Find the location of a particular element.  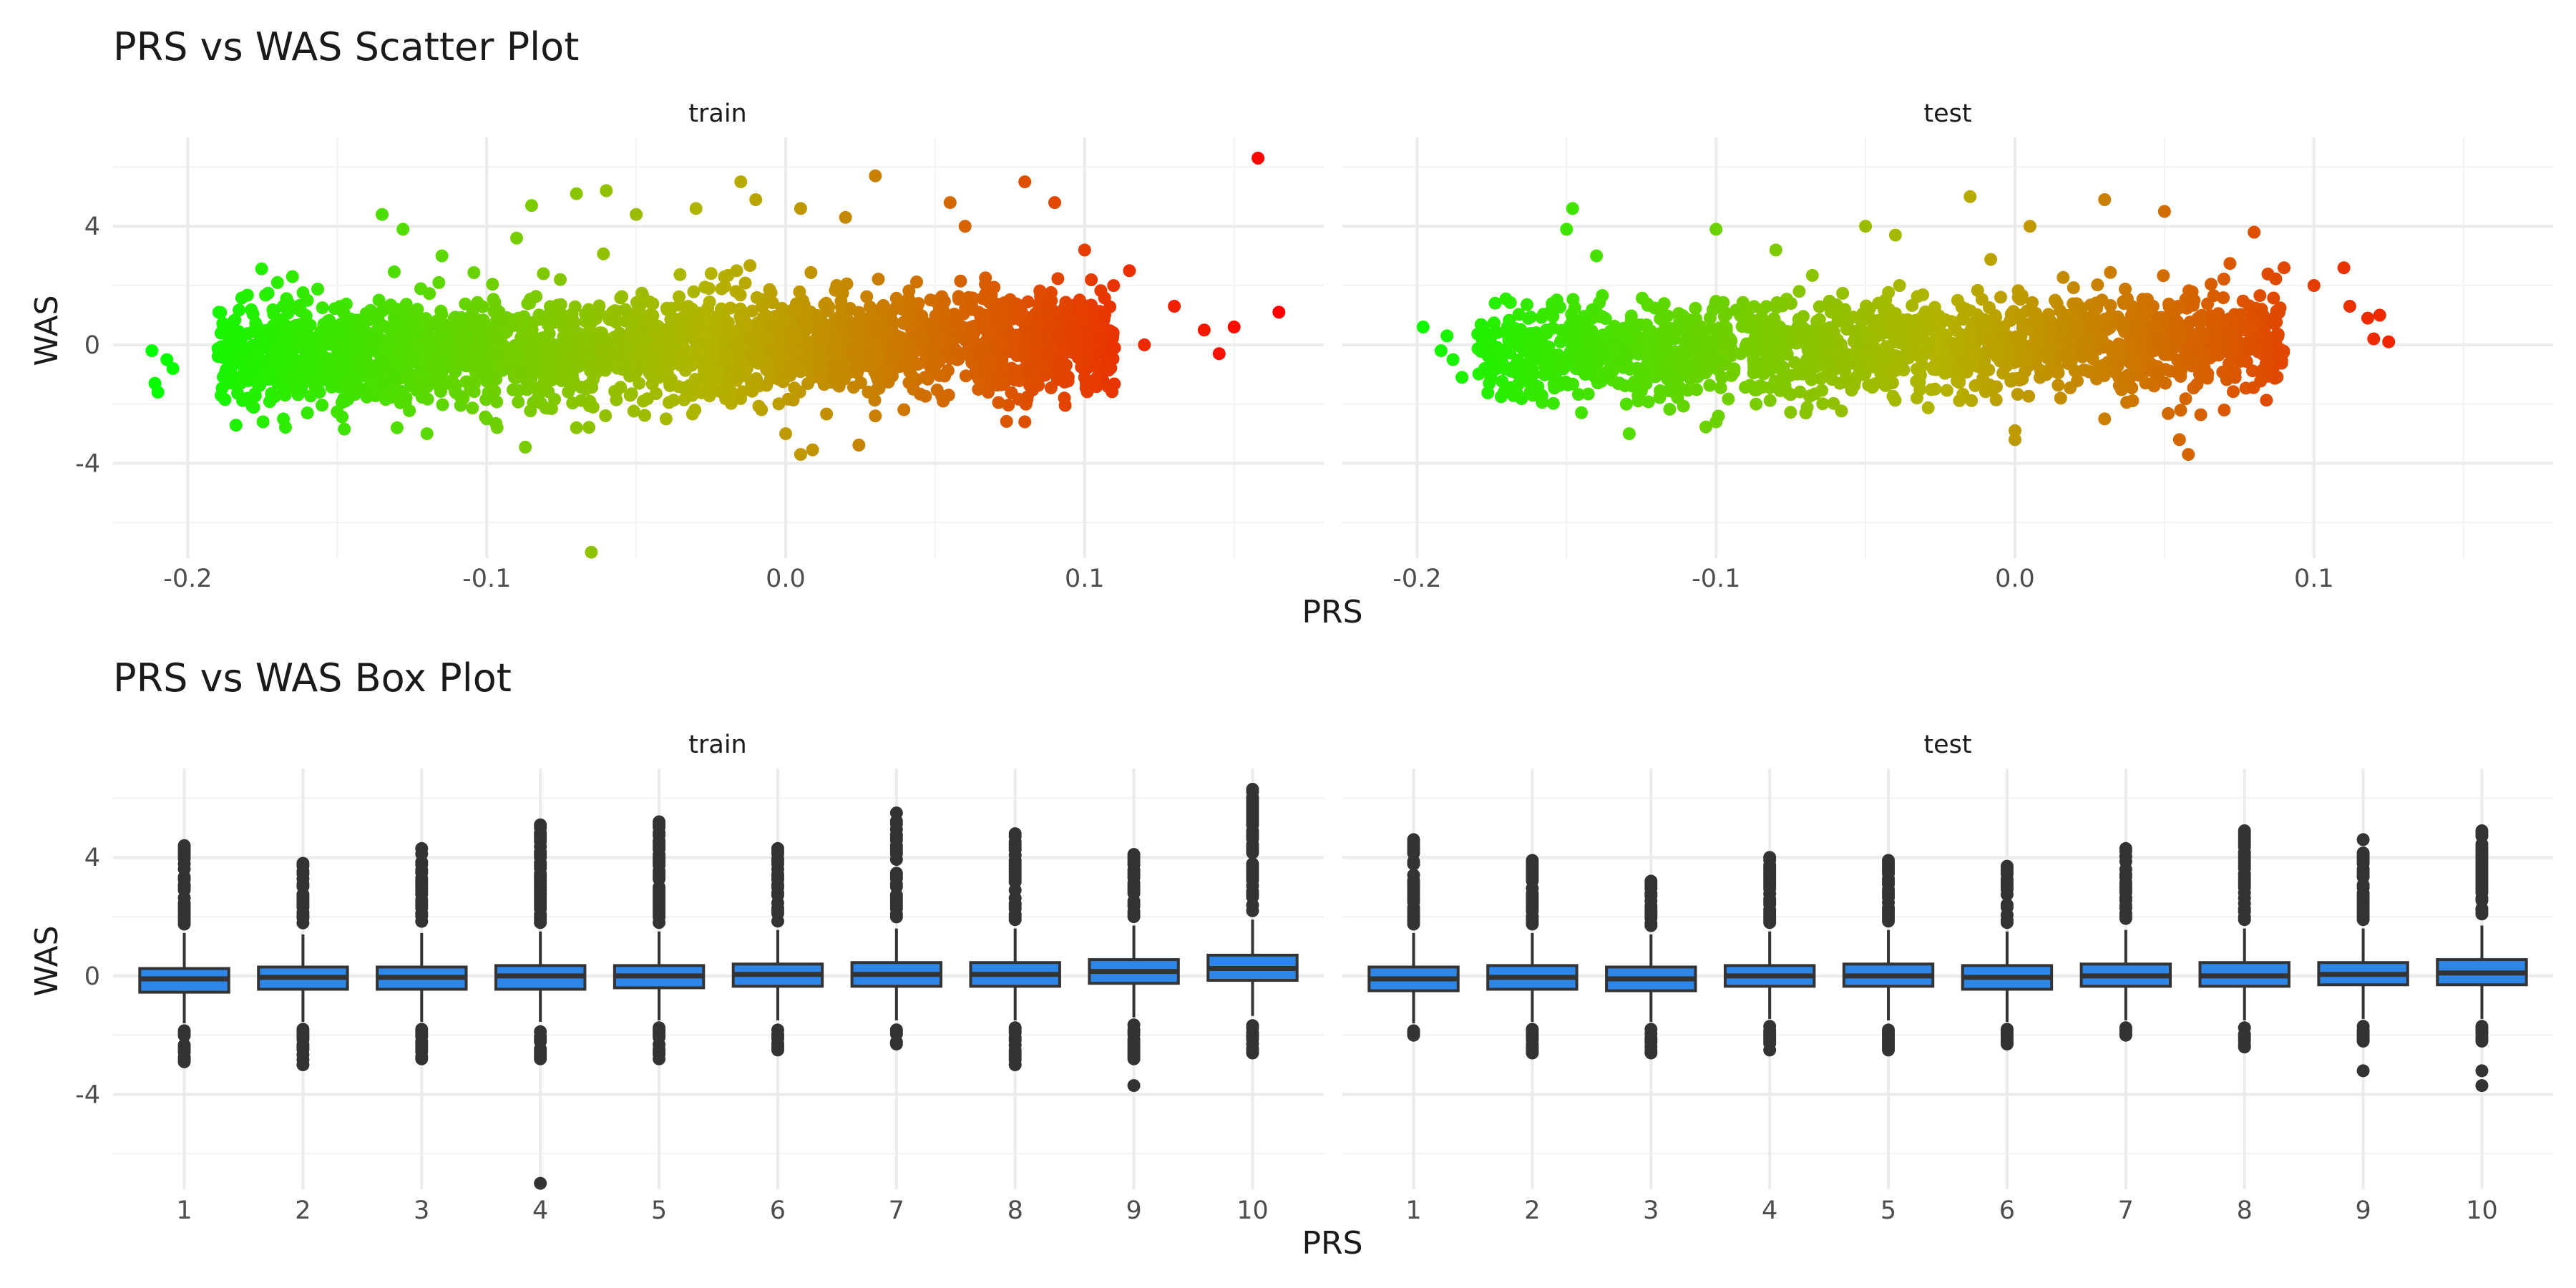

box-strip-train: train is located at coordinates (717, 745).